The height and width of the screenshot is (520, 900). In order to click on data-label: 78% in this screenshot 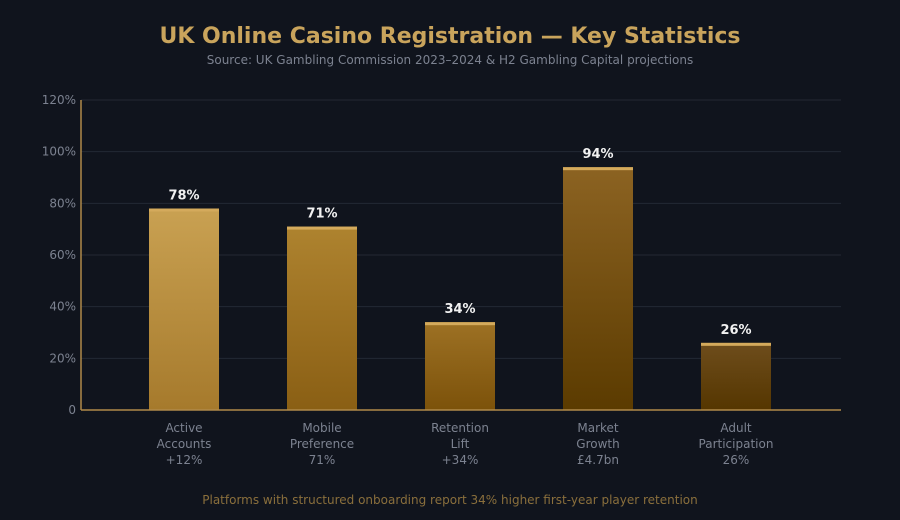, I will do `click(183, 196)`.